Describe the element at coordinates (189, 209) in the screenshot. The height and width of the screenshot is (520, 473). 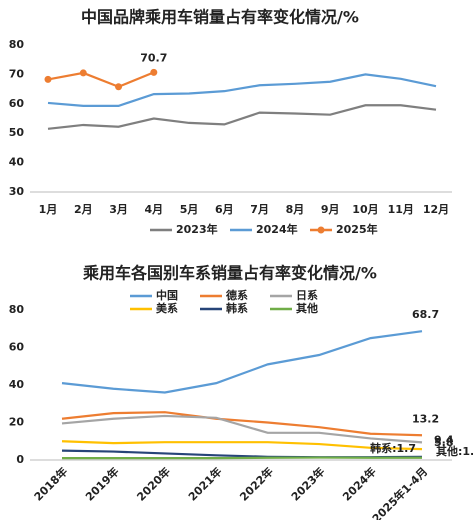
I see `x-tick-label: 5月` at that location.